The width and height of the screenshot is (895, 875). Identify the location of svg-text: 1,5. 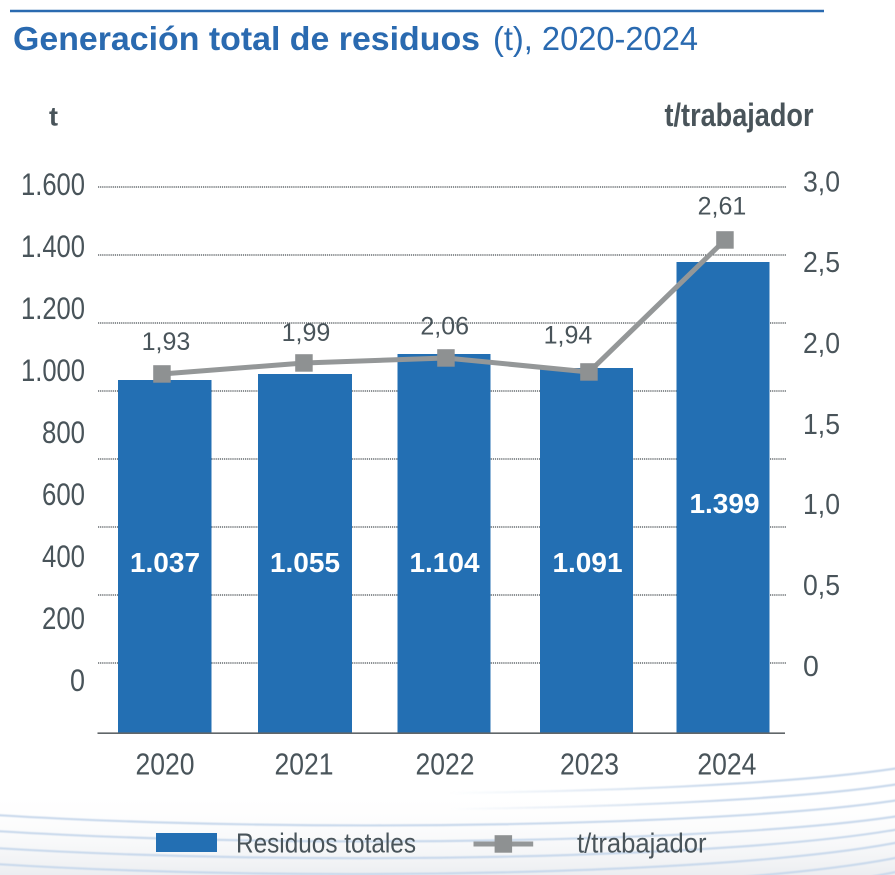
(821, 425).